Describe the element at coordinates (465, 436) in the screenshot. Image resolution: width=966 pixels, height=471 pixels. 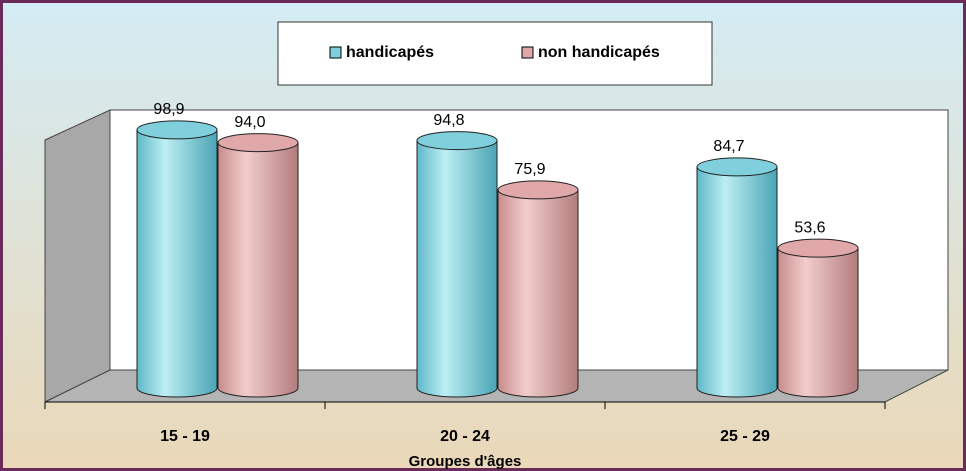
I see `x-tick-label: 20 - 24` at that location.